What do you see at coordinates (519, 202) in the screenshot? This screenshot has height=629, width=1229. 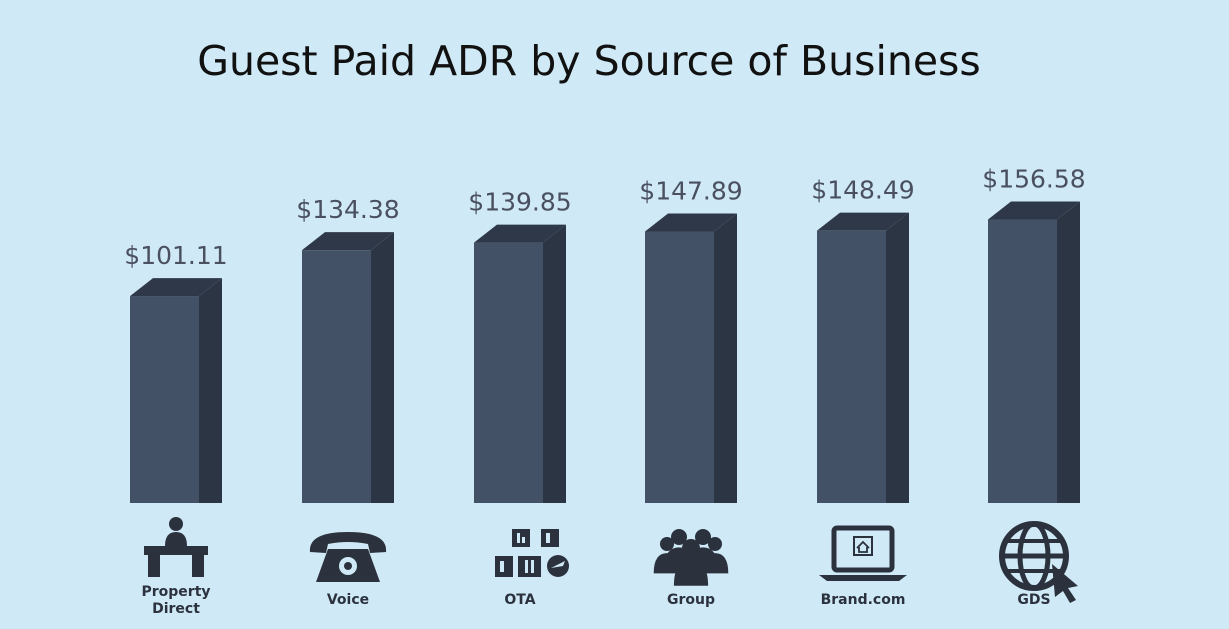 I see `value-label: $139.85` at bounding box center [519, 202].